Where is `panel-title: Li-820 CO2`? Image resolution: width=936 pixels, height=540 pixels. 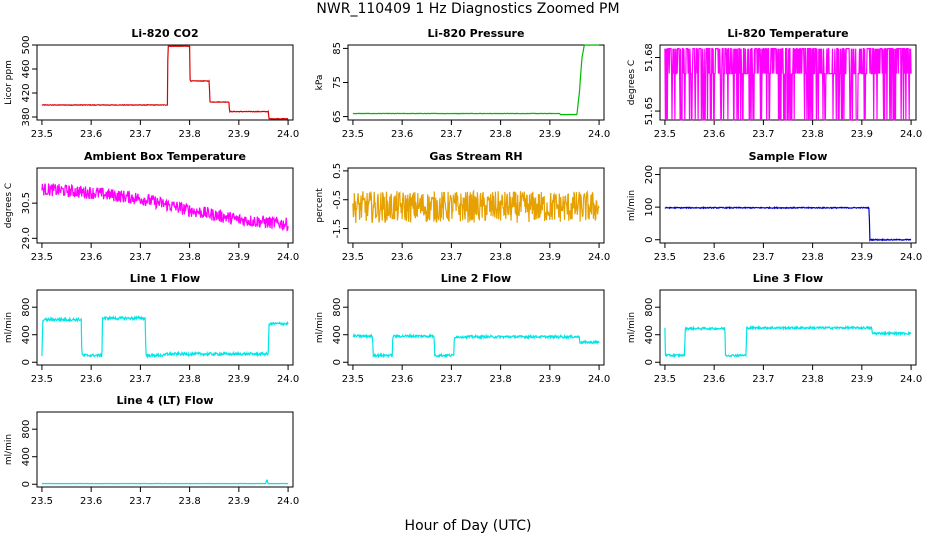 panel-title: Li-820 CO2 is located at coordinates (164, 33).